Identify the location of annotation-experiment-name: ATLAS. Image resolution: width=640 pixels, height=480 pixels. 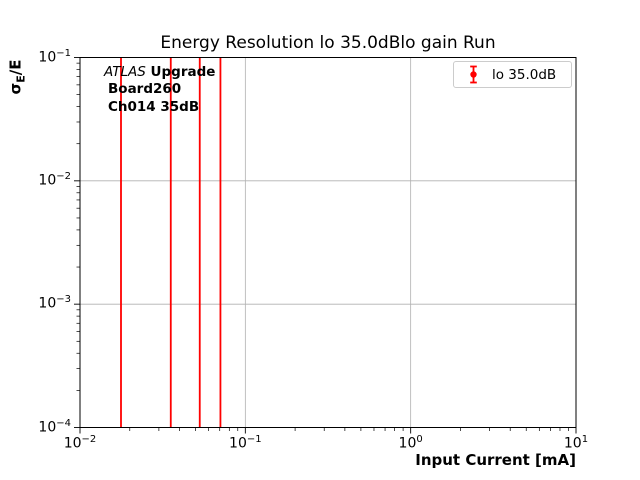
(125, 72).